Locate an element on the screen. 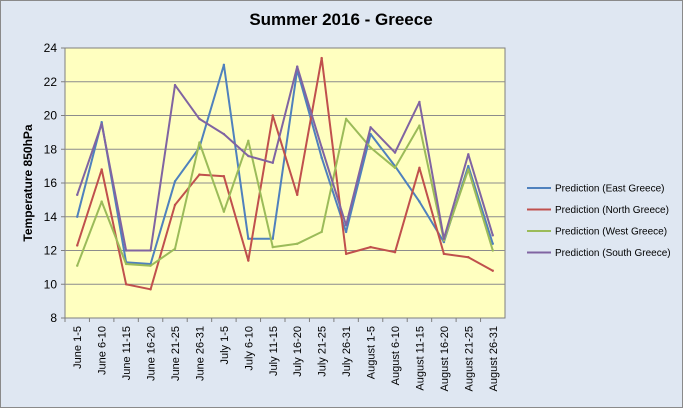  legend-label: Prediction (East Greece) is located at coordinates (610, 189).